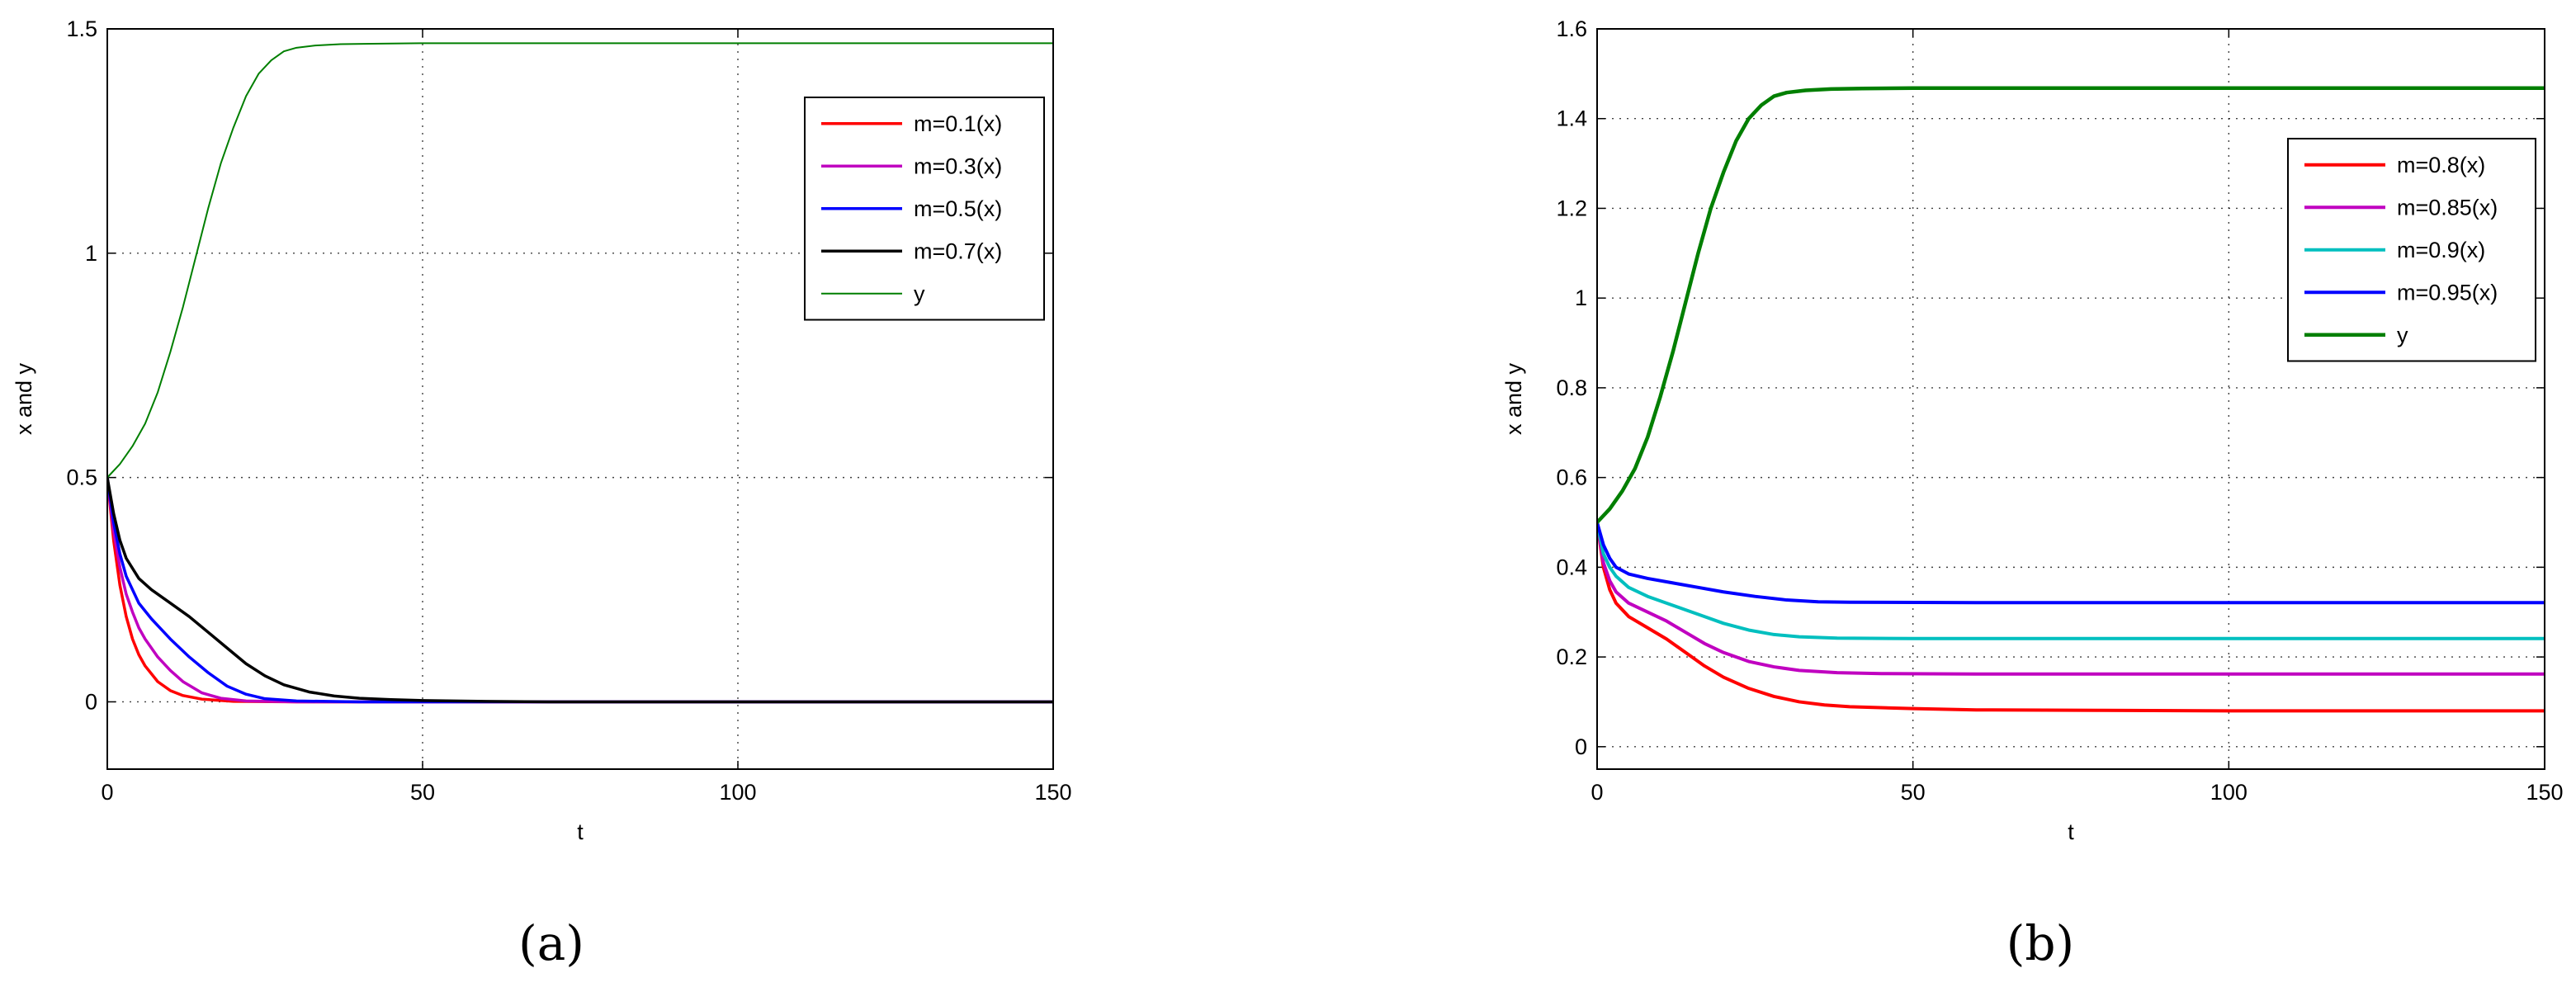 This screenshot has height=987, width=2576. Describe the element at coordinates (2441, 165) in the screenshot. I see `legend-label: m=0.8(x)` at that location.